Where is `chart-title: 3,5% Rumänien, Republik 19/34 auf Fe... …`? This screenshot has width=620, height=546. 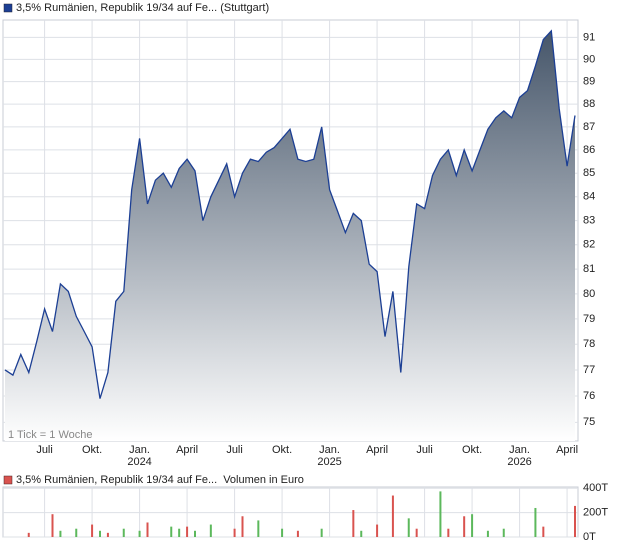
chart-title: 3,5% Rumänien, Republik 19/34 auf Fe... … is located at coordinates (142, 8).